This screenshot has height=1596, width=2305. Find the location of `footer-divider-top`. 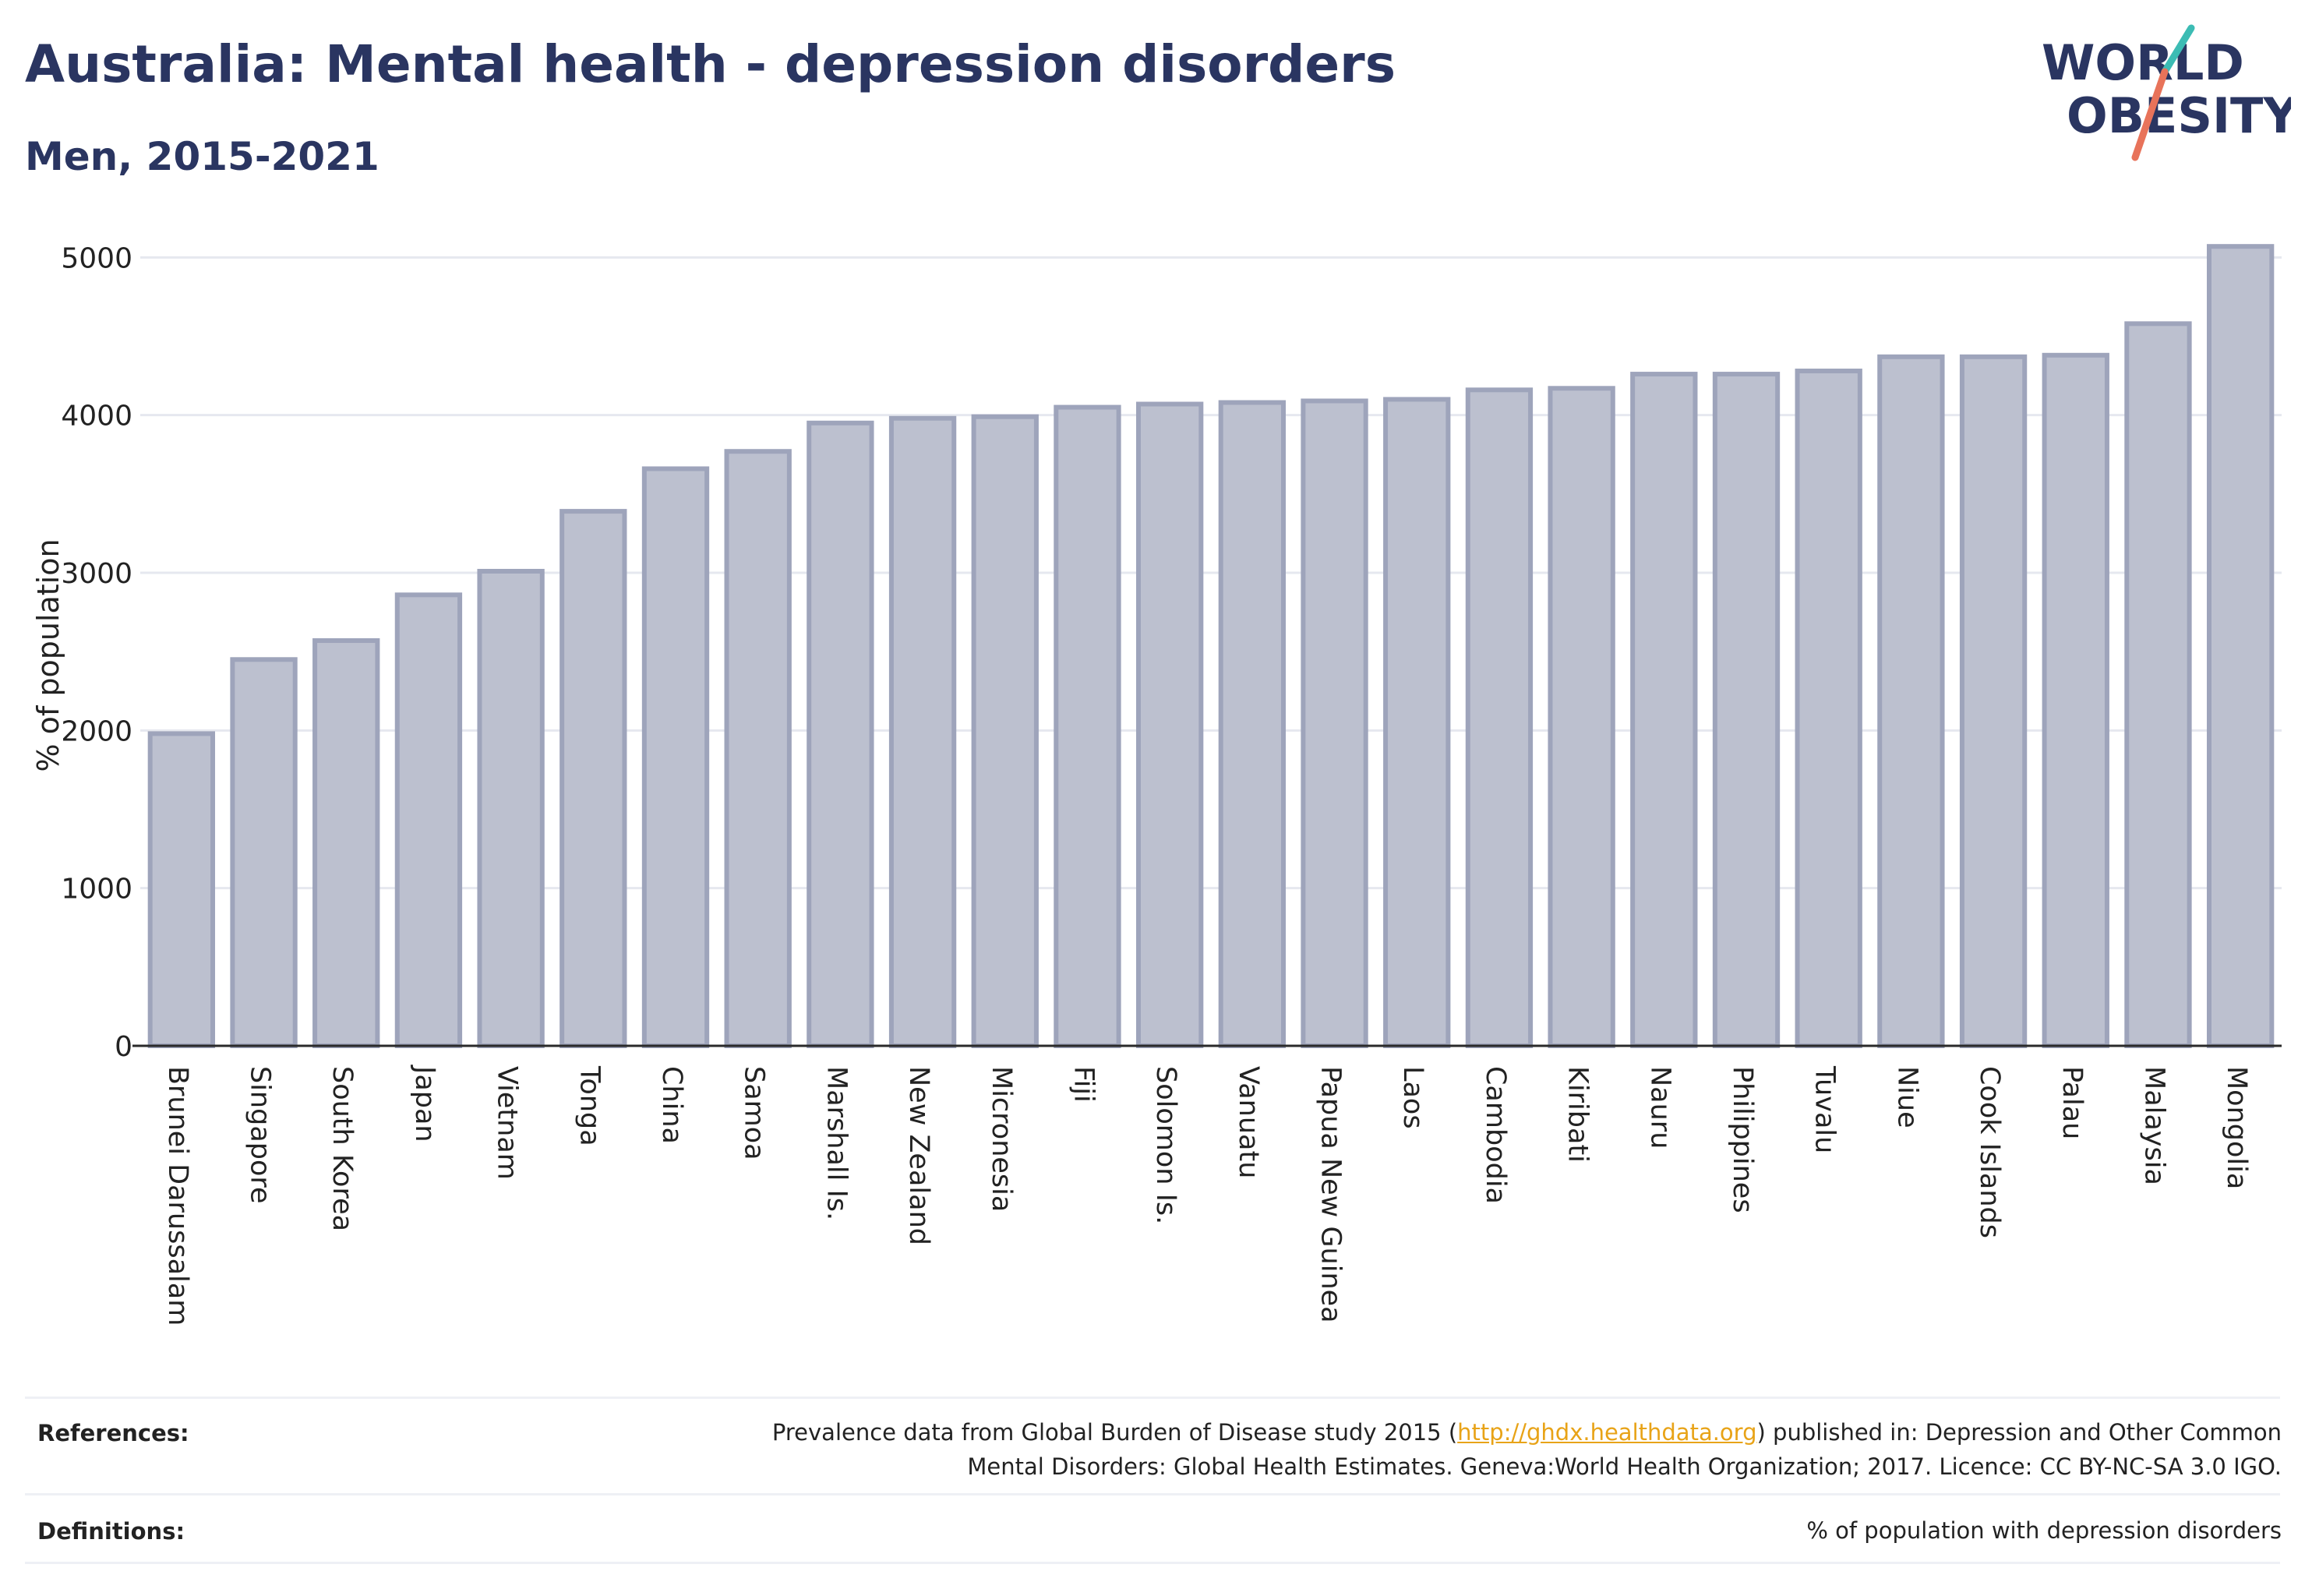

footer-divider-top is located at coordinates (1152, 1397).